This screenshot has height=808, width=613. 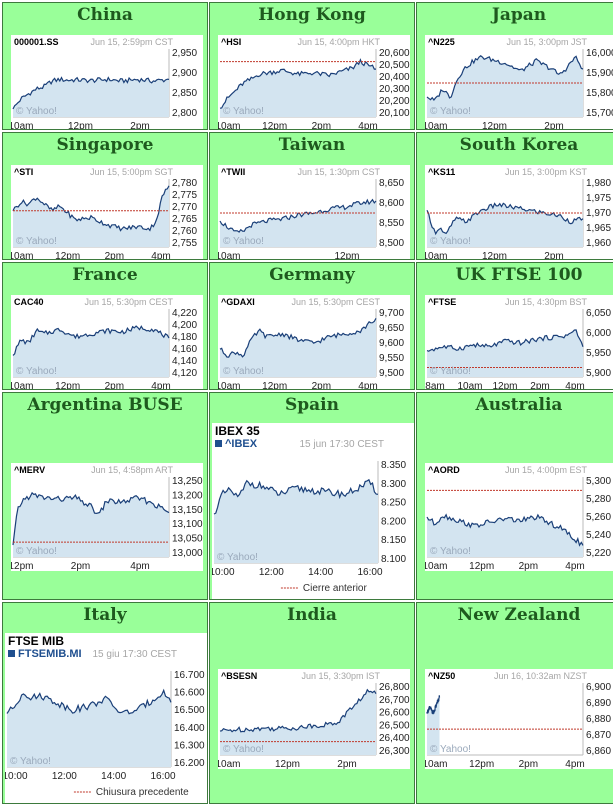 What do you see at coordinates (598, 553) in the screenshot?
I see `y-tick-label: 5,220` at bounding box center [598, 553].